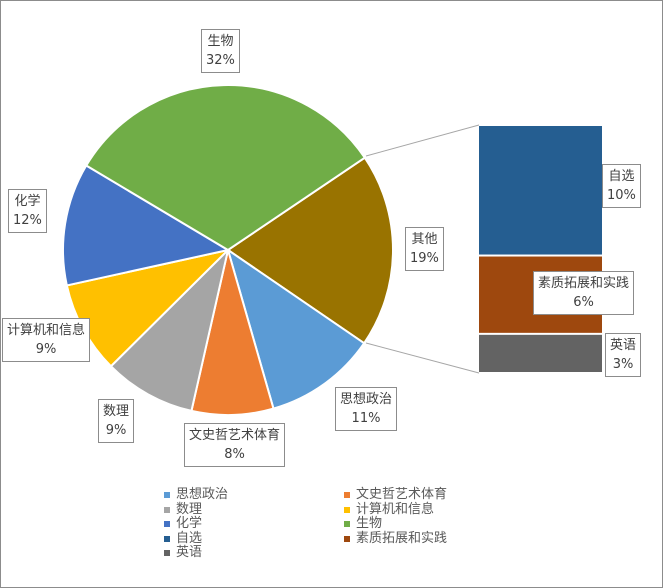 This screenshot has width=663, height=588. What do you see at coordinates (424, 524) in the screenshot?
I see `legend-item: 生物` at bounding box center [424, 524].